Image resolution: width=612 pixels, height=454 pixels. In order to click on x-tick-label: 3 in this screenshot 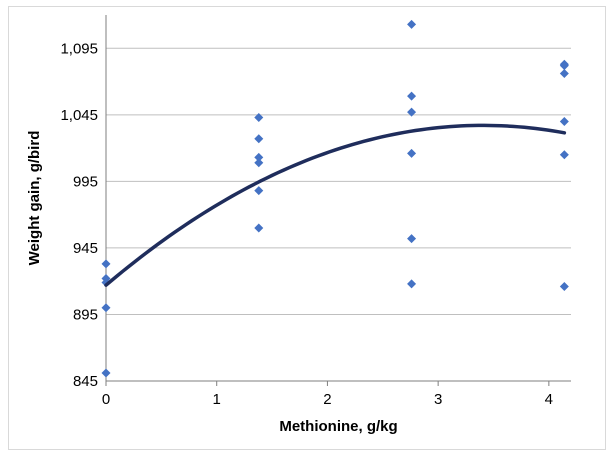, I will do `click(438, 399)`.